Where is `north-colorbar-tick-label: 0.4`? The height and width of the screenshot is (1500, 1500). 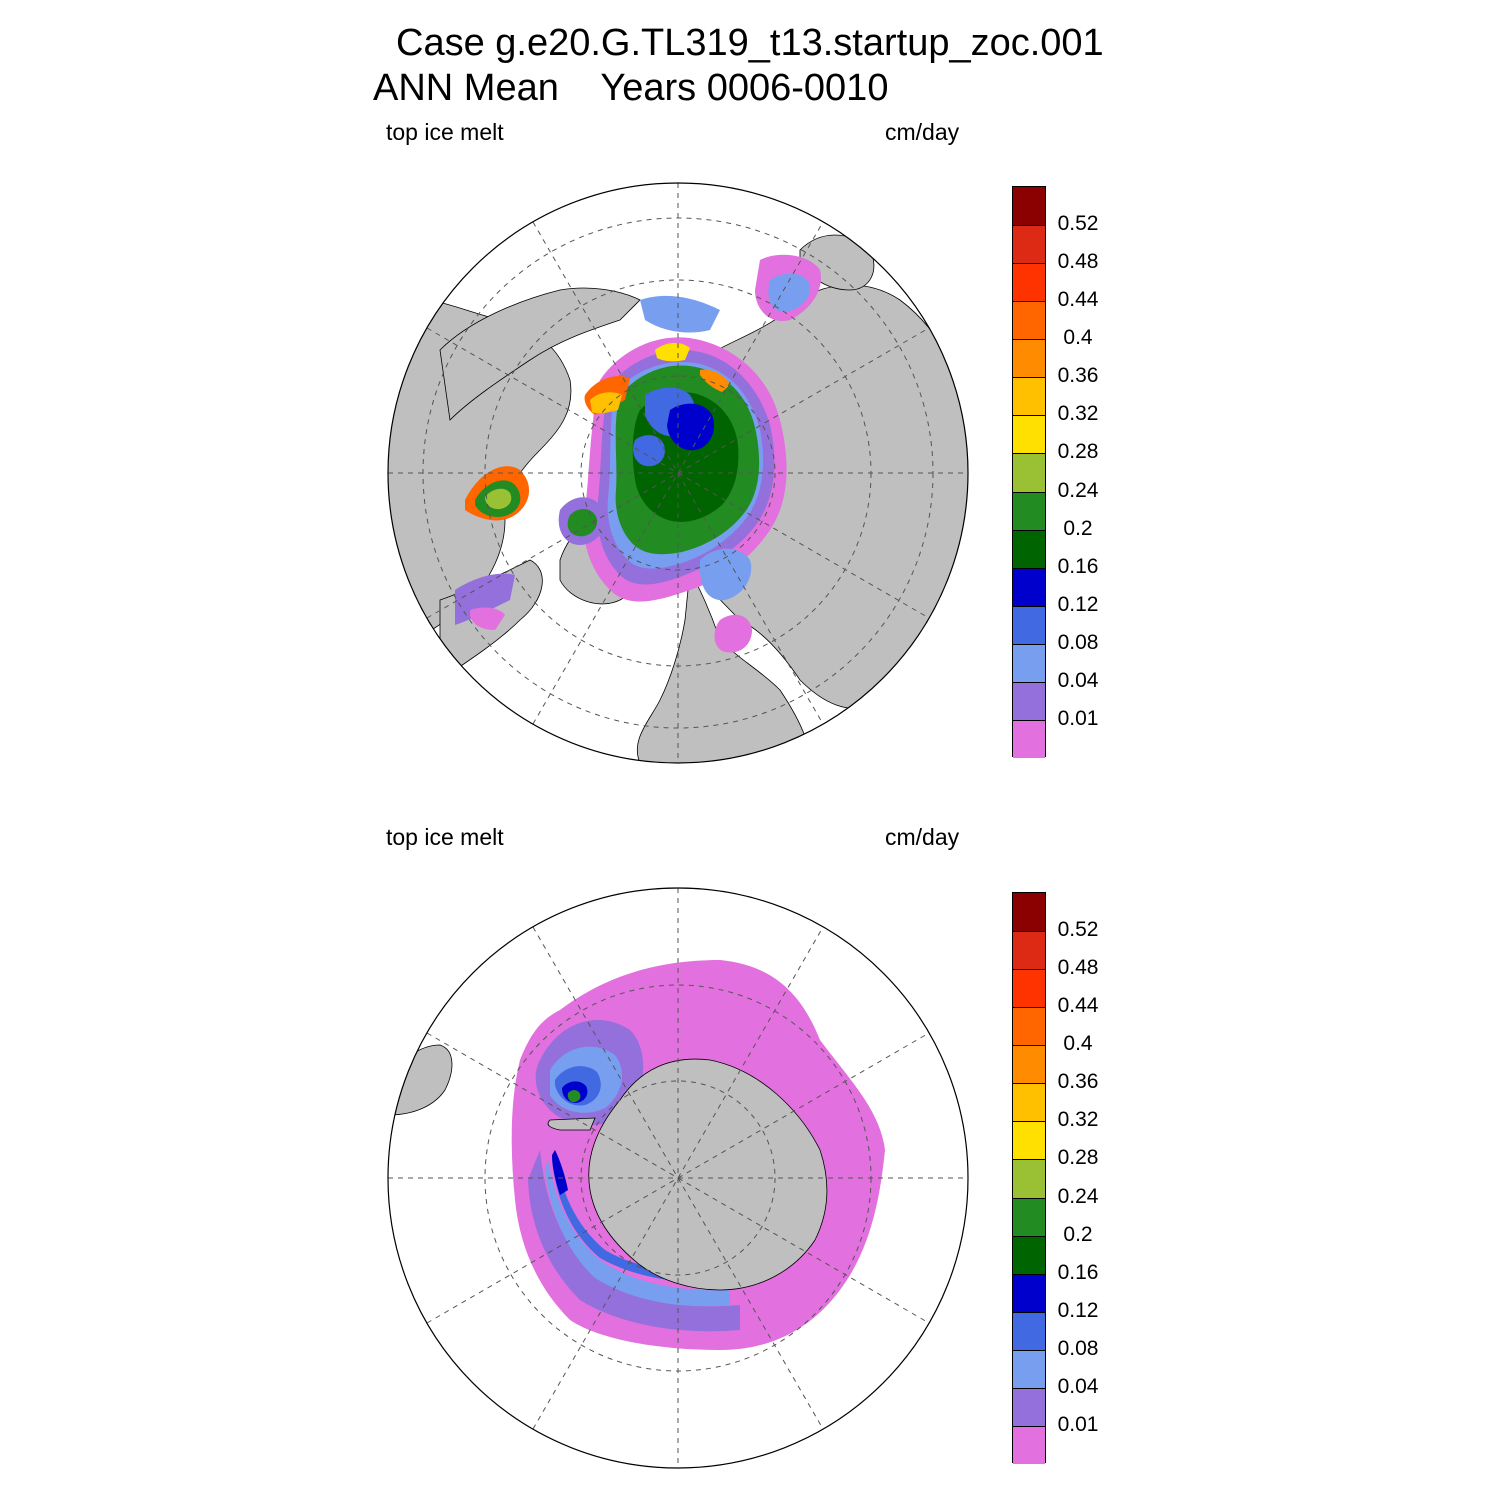 north-colorbar-tick-label: 0.4 is located at coordinates (1078, 338).